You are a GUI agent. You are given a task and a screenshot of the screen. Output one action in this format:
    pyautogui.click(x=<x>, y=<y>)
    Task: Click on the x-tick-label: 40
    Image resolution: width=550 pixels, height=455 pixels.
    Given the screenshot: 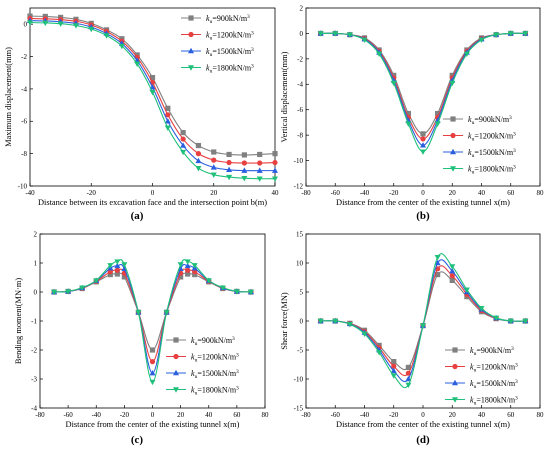 What is the action you would take?
    pyautogui.click(x=482, y=415)
    